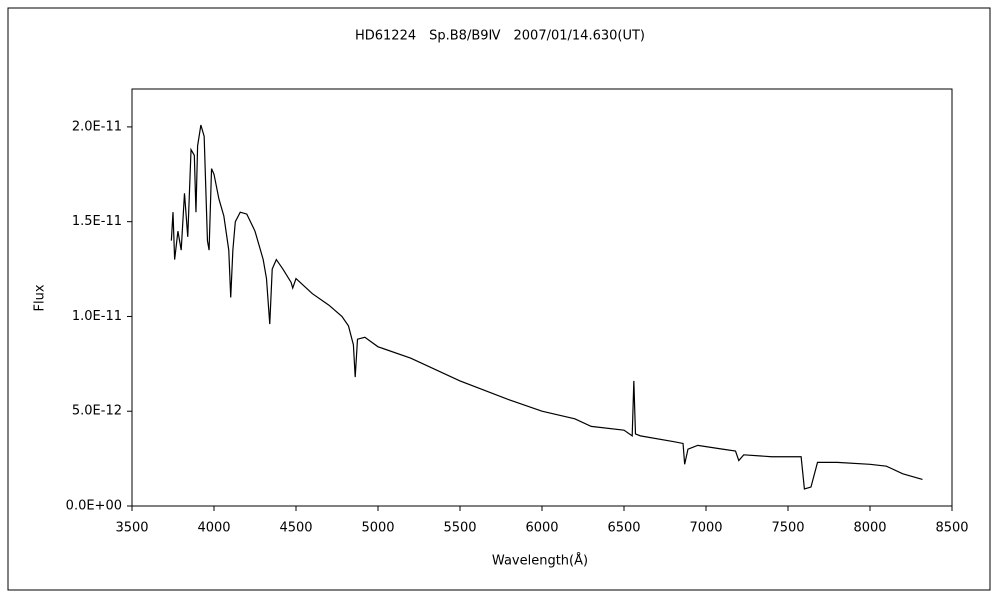  Describe the element at coordinates (541, 528) in the screenshot. I see `x-tick-label: 6000` at that location.